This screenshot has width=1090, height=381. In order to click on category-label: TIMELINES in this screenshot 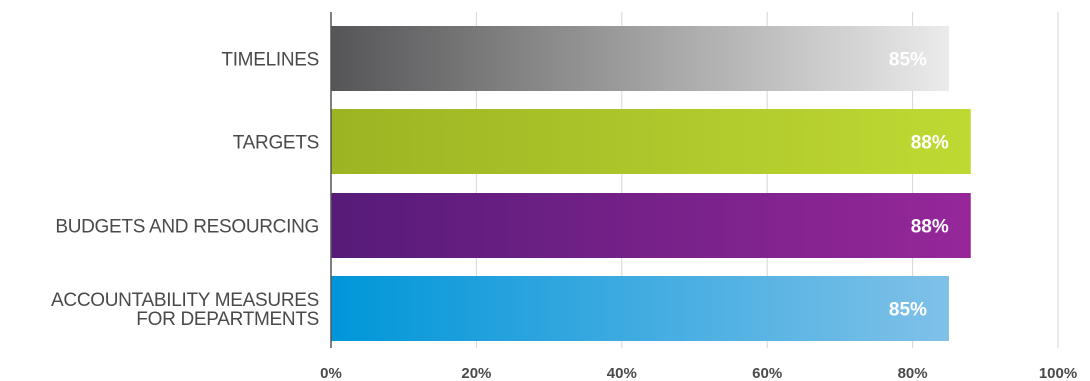, I will do `click(270, 60)`.